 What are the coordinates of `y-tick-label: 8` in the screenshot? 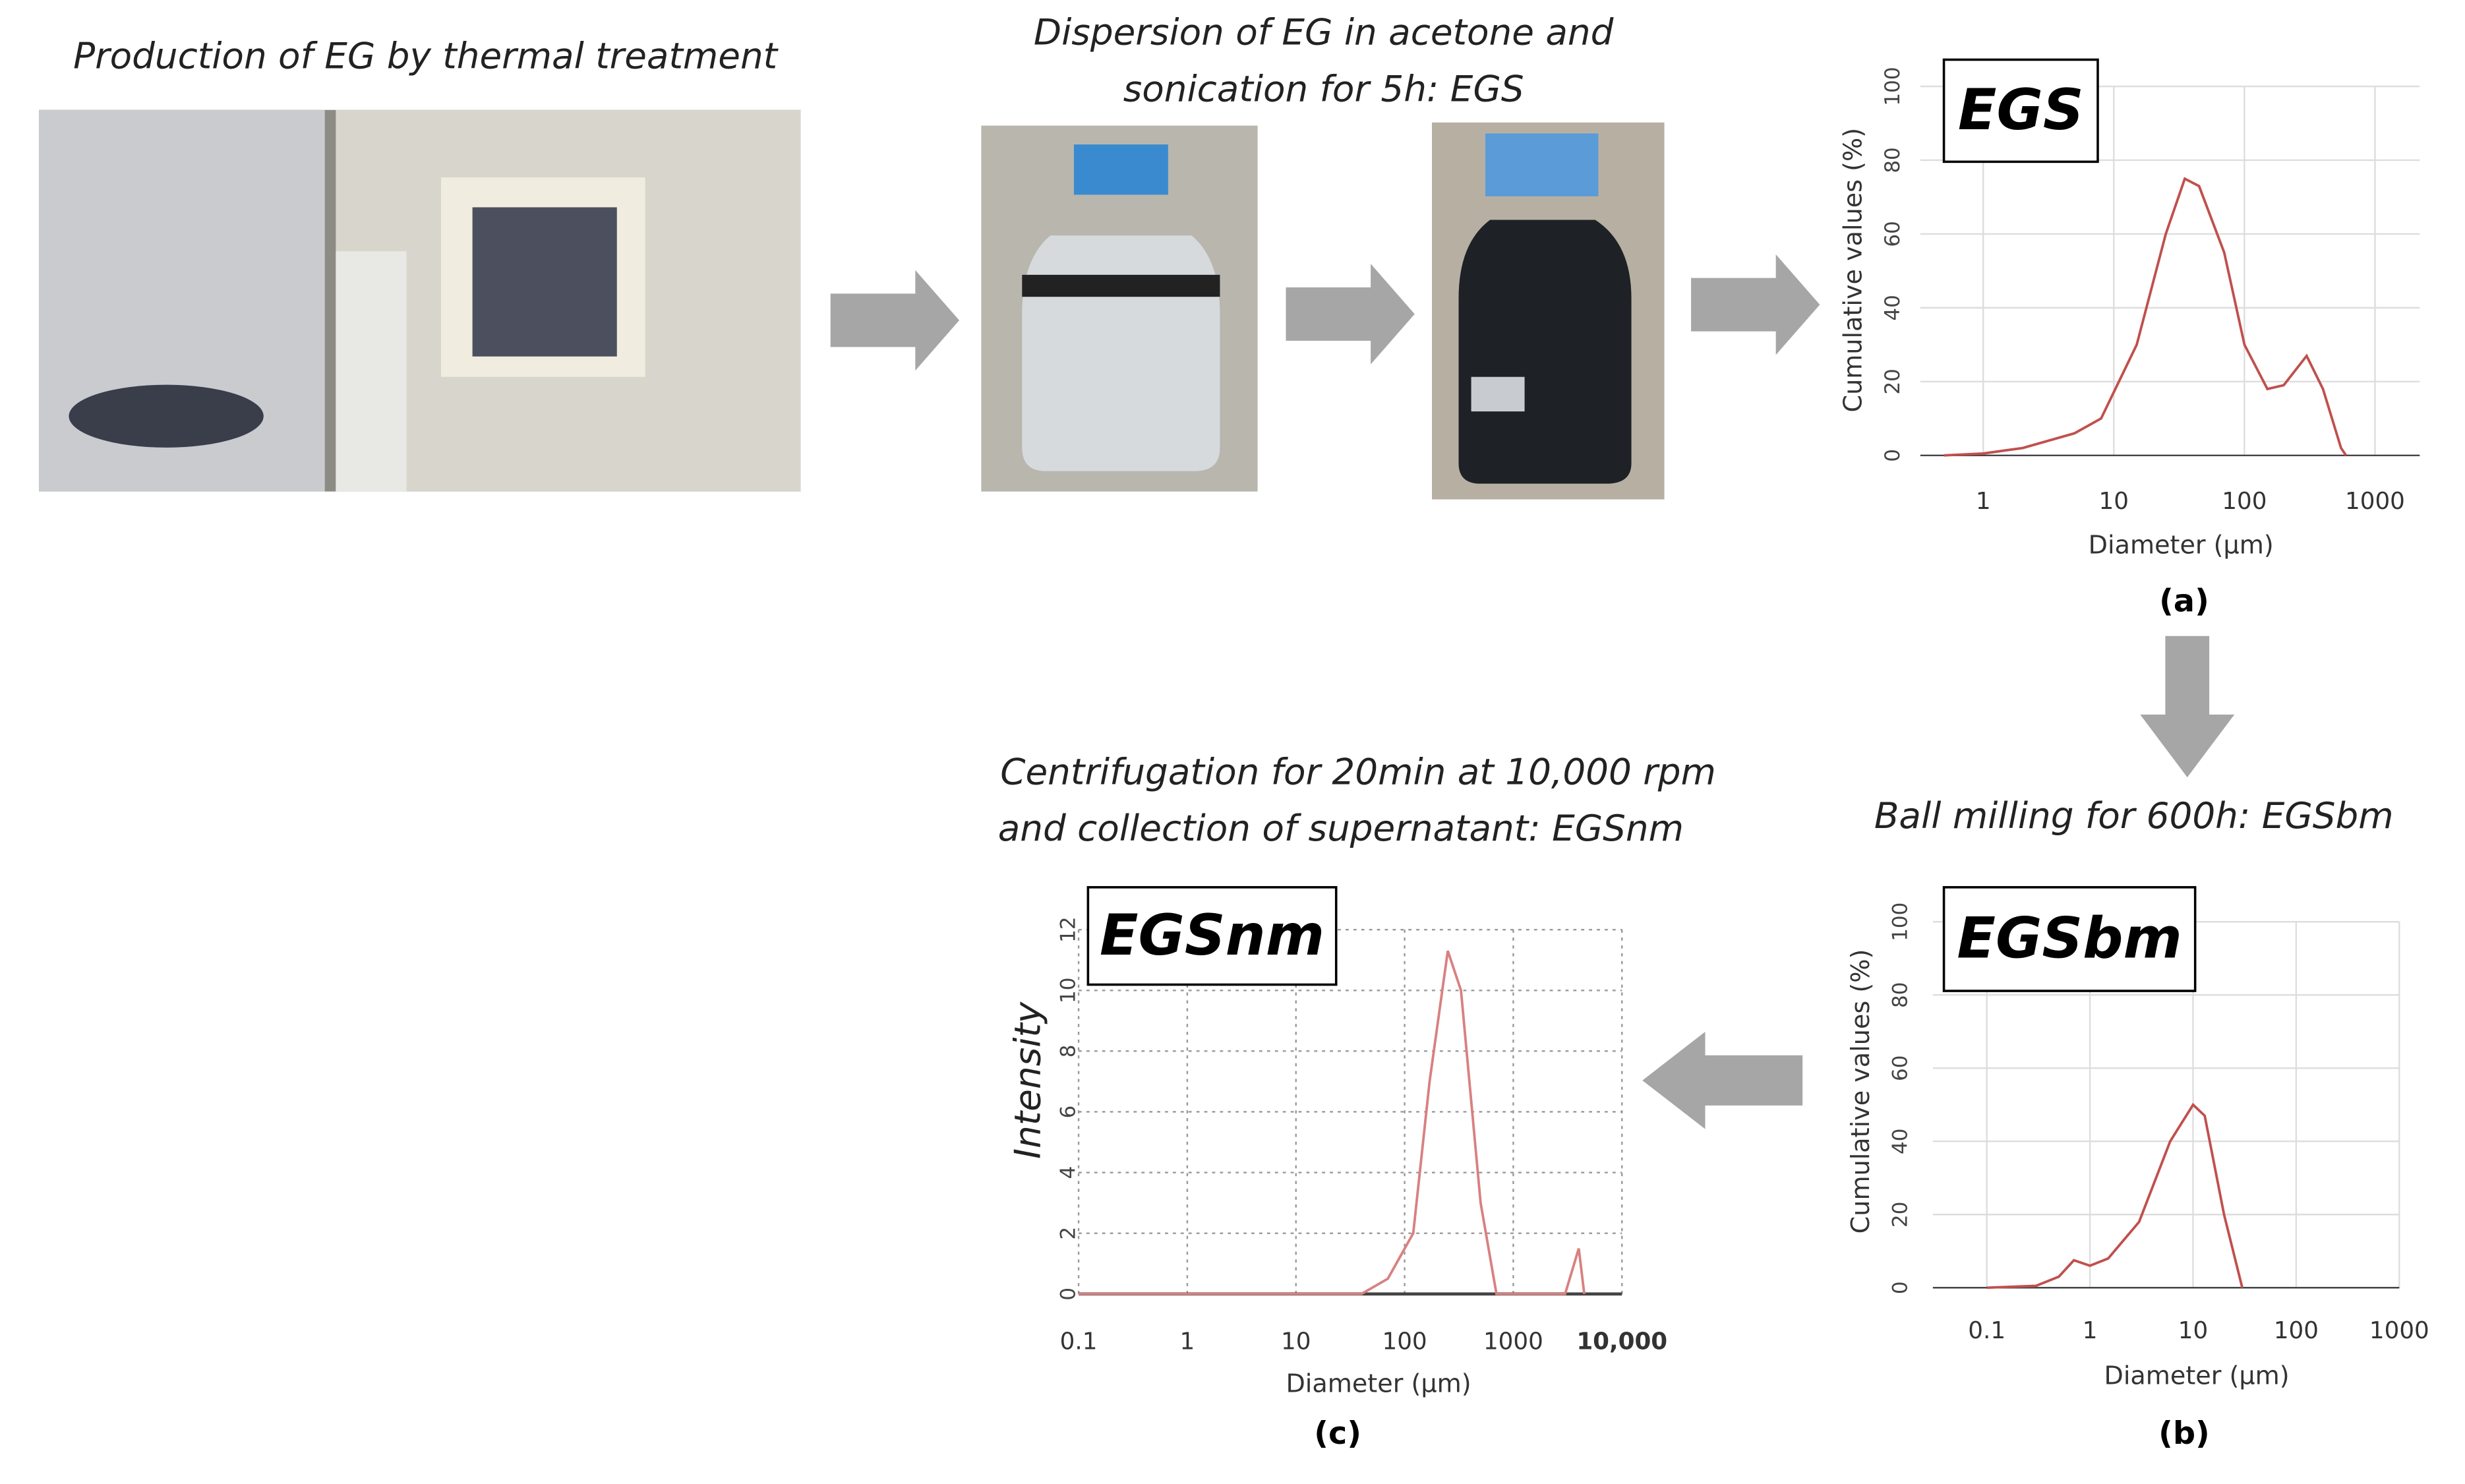 It's located at (1068, 1051).